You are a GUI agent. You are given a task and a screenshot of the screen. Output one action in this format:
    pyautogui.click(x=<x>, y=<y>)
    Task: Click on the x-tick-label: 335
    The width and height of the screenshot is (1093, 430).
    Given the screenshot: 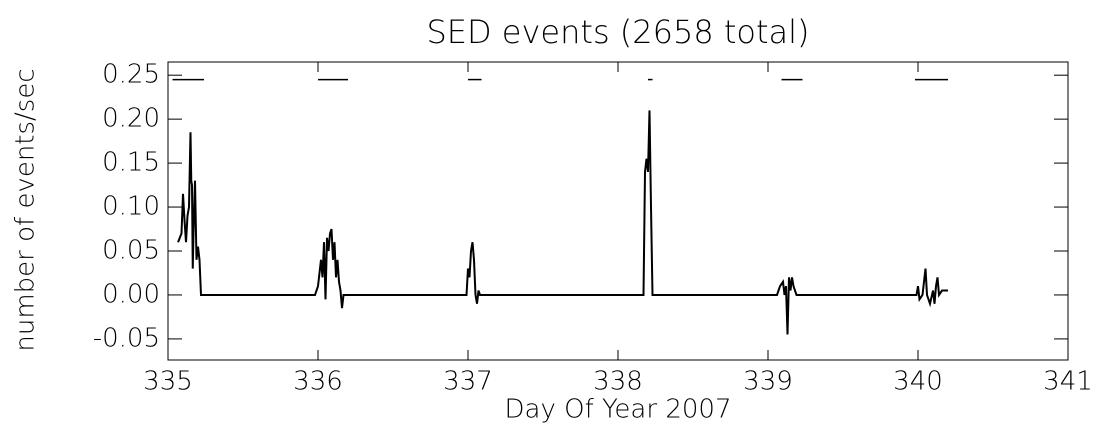 What is the action you would take?
    pyautogui.click(x=168, y=382)
    